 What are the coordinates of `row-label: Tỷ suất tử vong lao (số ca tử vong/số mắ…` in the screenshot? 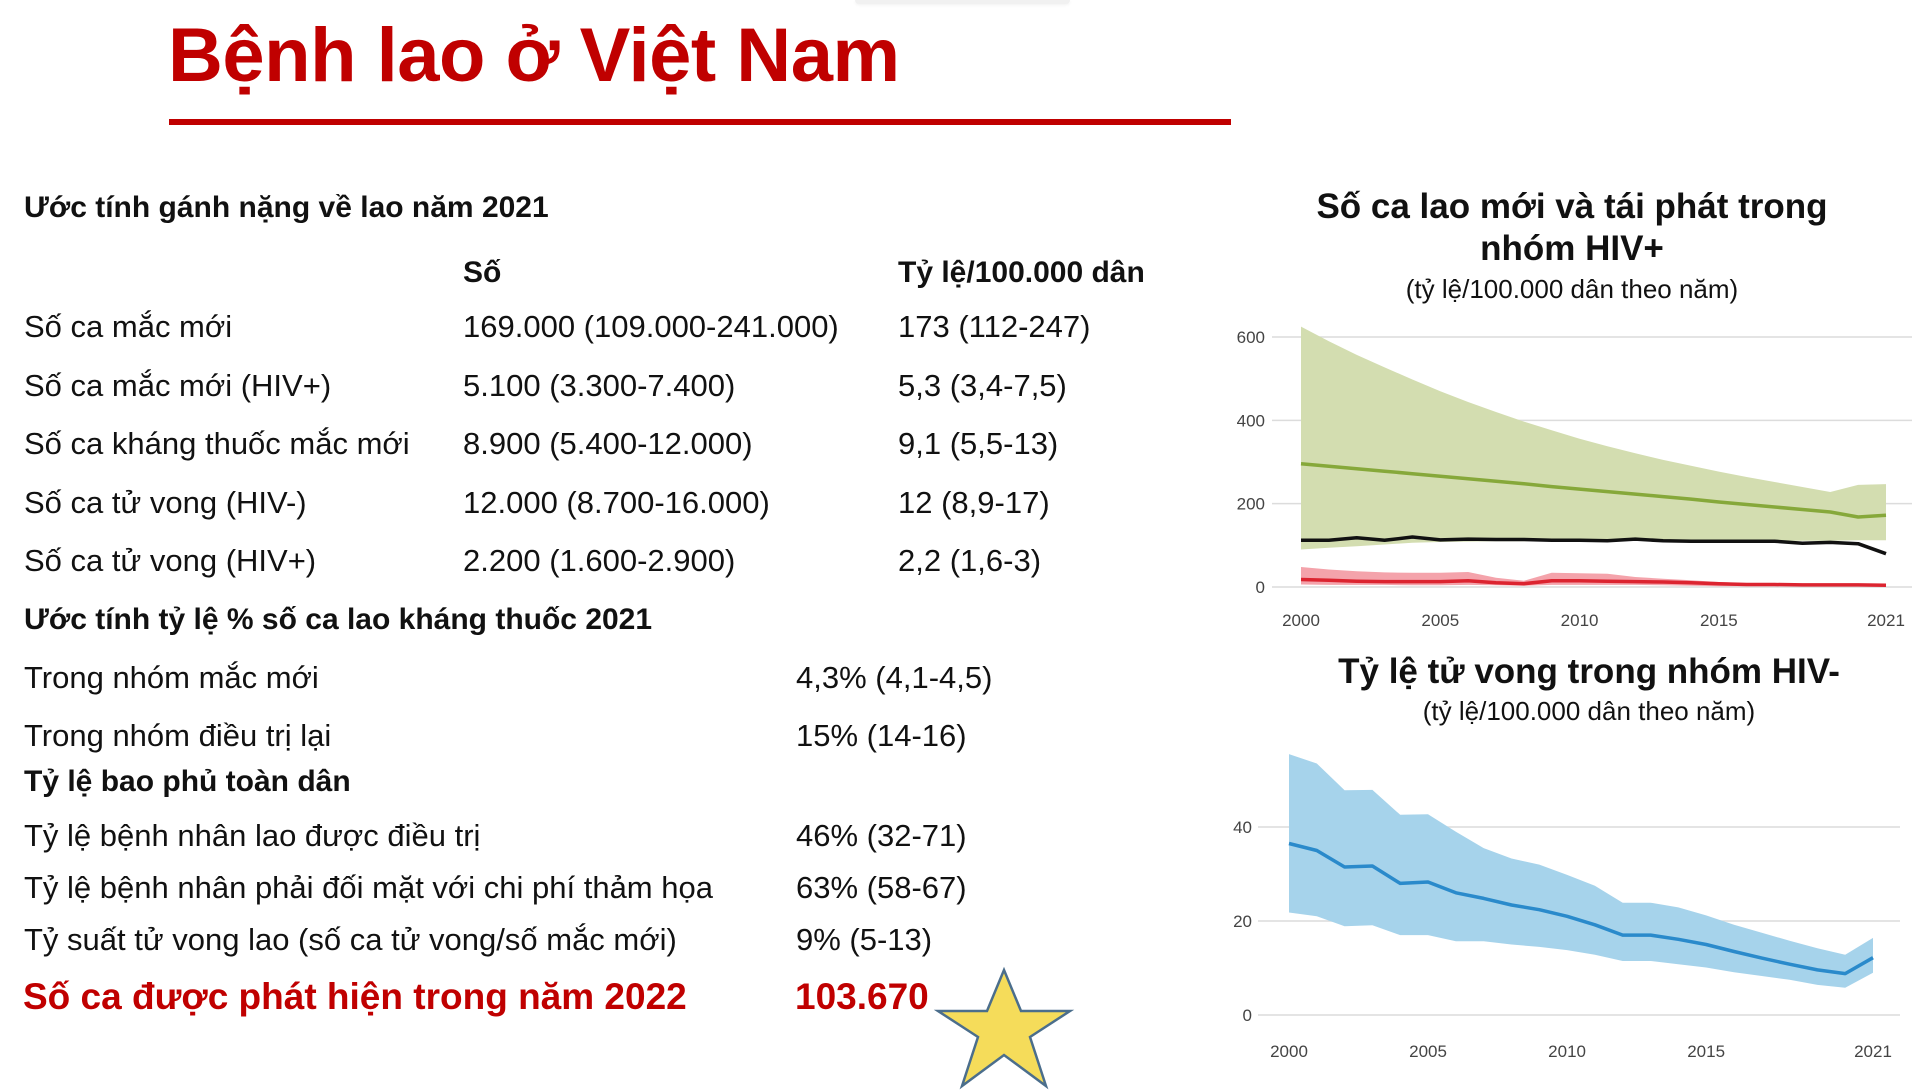 It's located at (350, 939).